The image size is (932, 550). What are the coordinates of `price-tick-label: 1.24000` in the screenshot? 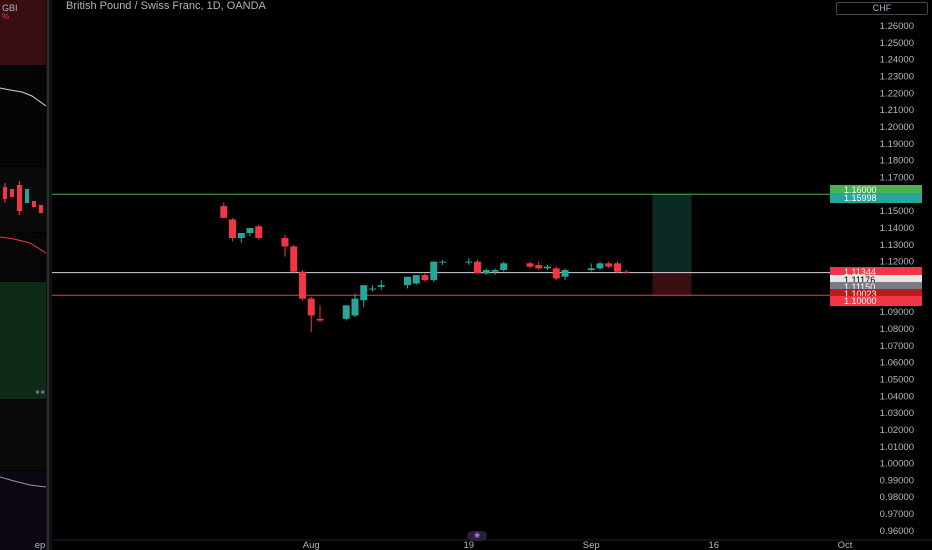 It's located at (897, 60).